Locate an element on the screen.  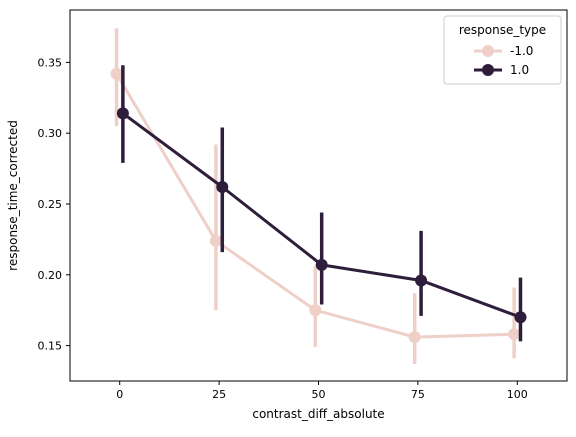
legend-items: -1.0 1.0 is located at coordinates (503, 60).